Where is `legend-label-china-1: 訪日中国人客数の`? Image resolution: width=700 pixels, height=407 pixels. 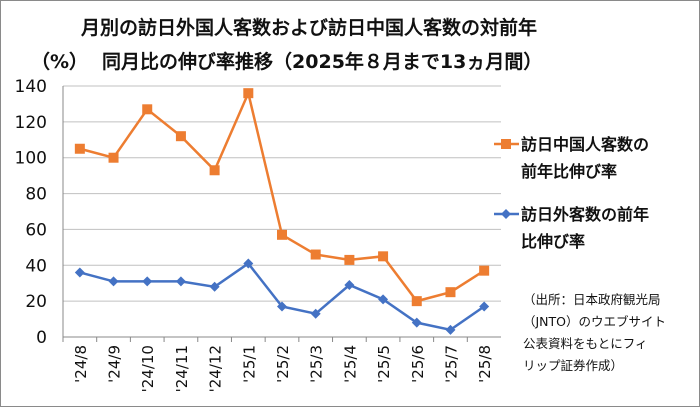 legend-label-china-1: 訪日中国人客数の is located at coordinates (585, 144).